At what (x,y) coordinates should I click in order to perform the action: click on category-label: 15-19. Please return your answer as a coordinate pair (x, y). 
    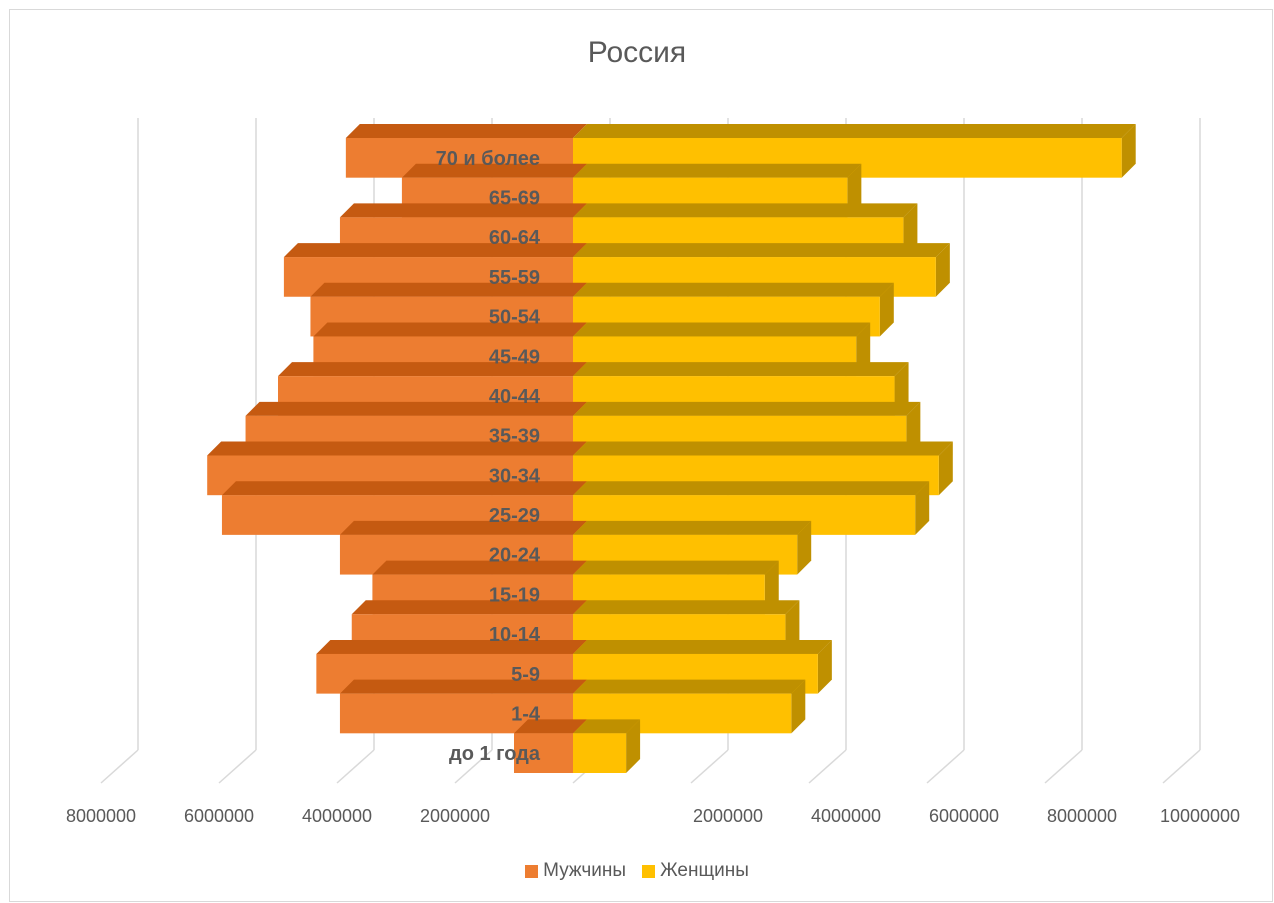
    Looking at the image, I should click on (514, 595).